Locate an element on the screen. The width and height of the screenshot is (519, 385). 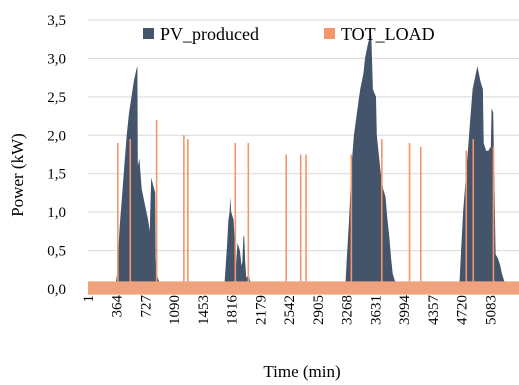
x-tick-label: 1816 is located at coordinates (233, 310).